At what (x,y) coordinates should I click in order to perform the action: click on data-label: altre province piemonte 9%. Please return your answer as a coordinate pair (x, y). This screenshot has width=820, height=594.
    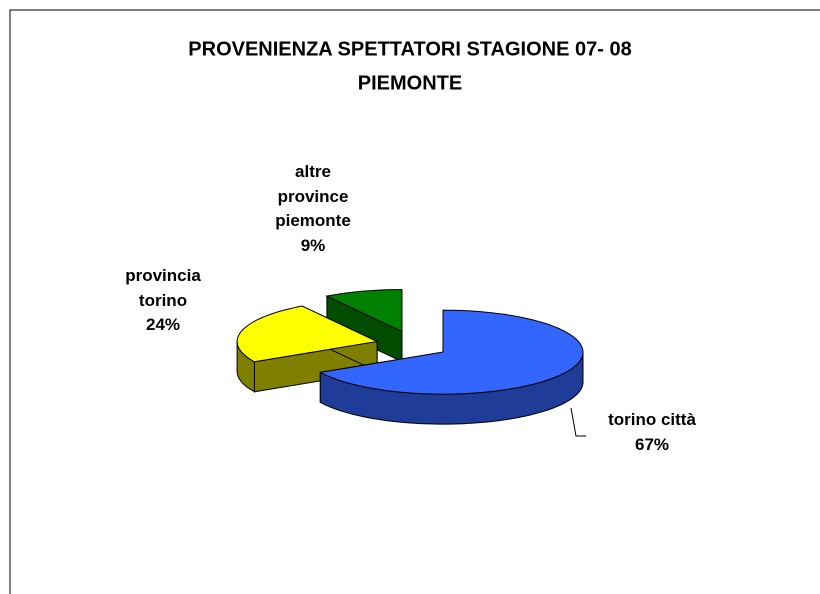
    Looking at the image, I should click on (313, 209).